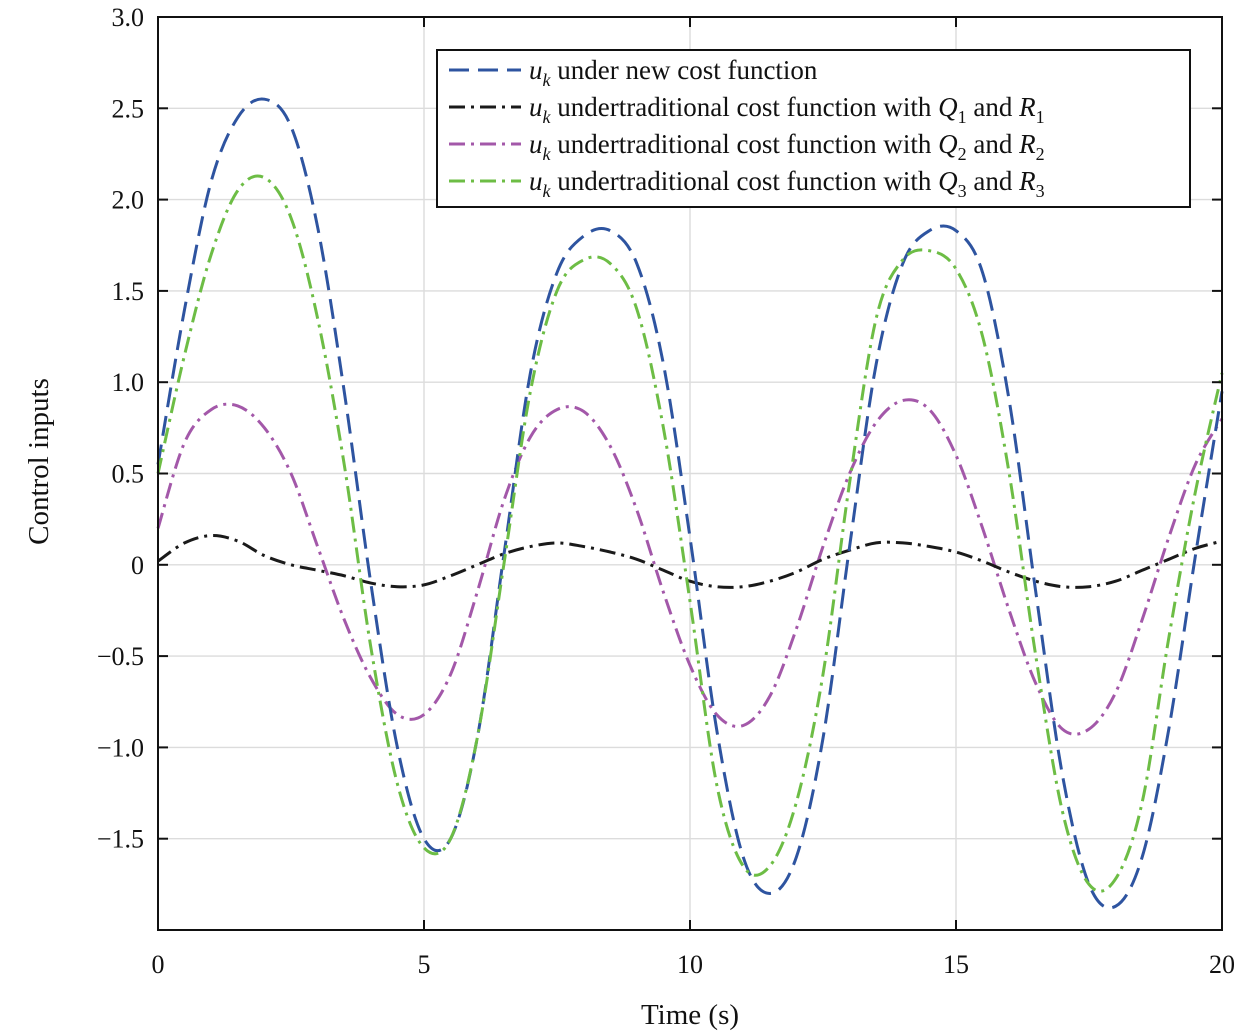 This screenshot has width=1260, height=1034. I want to click on legend-r-subscript: 2, so click(1040, 154).